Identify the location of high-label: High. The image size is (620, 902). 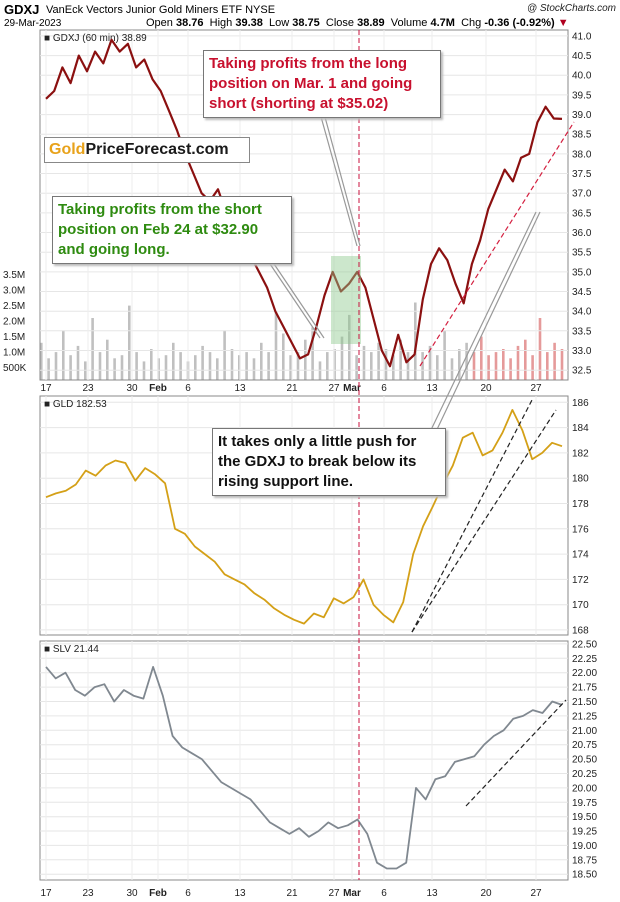
(221, 23).